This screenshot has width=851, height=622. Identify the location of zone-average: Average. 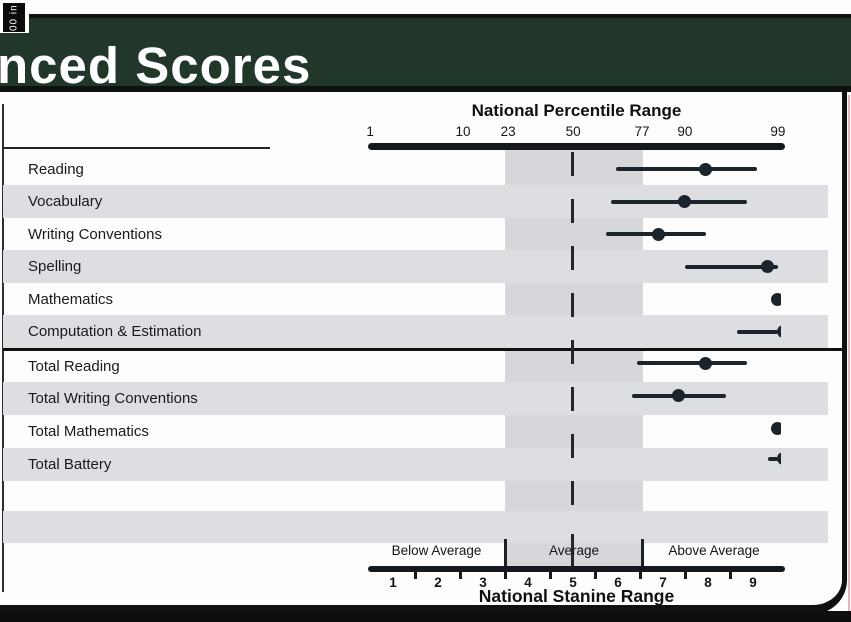
(574, 550).